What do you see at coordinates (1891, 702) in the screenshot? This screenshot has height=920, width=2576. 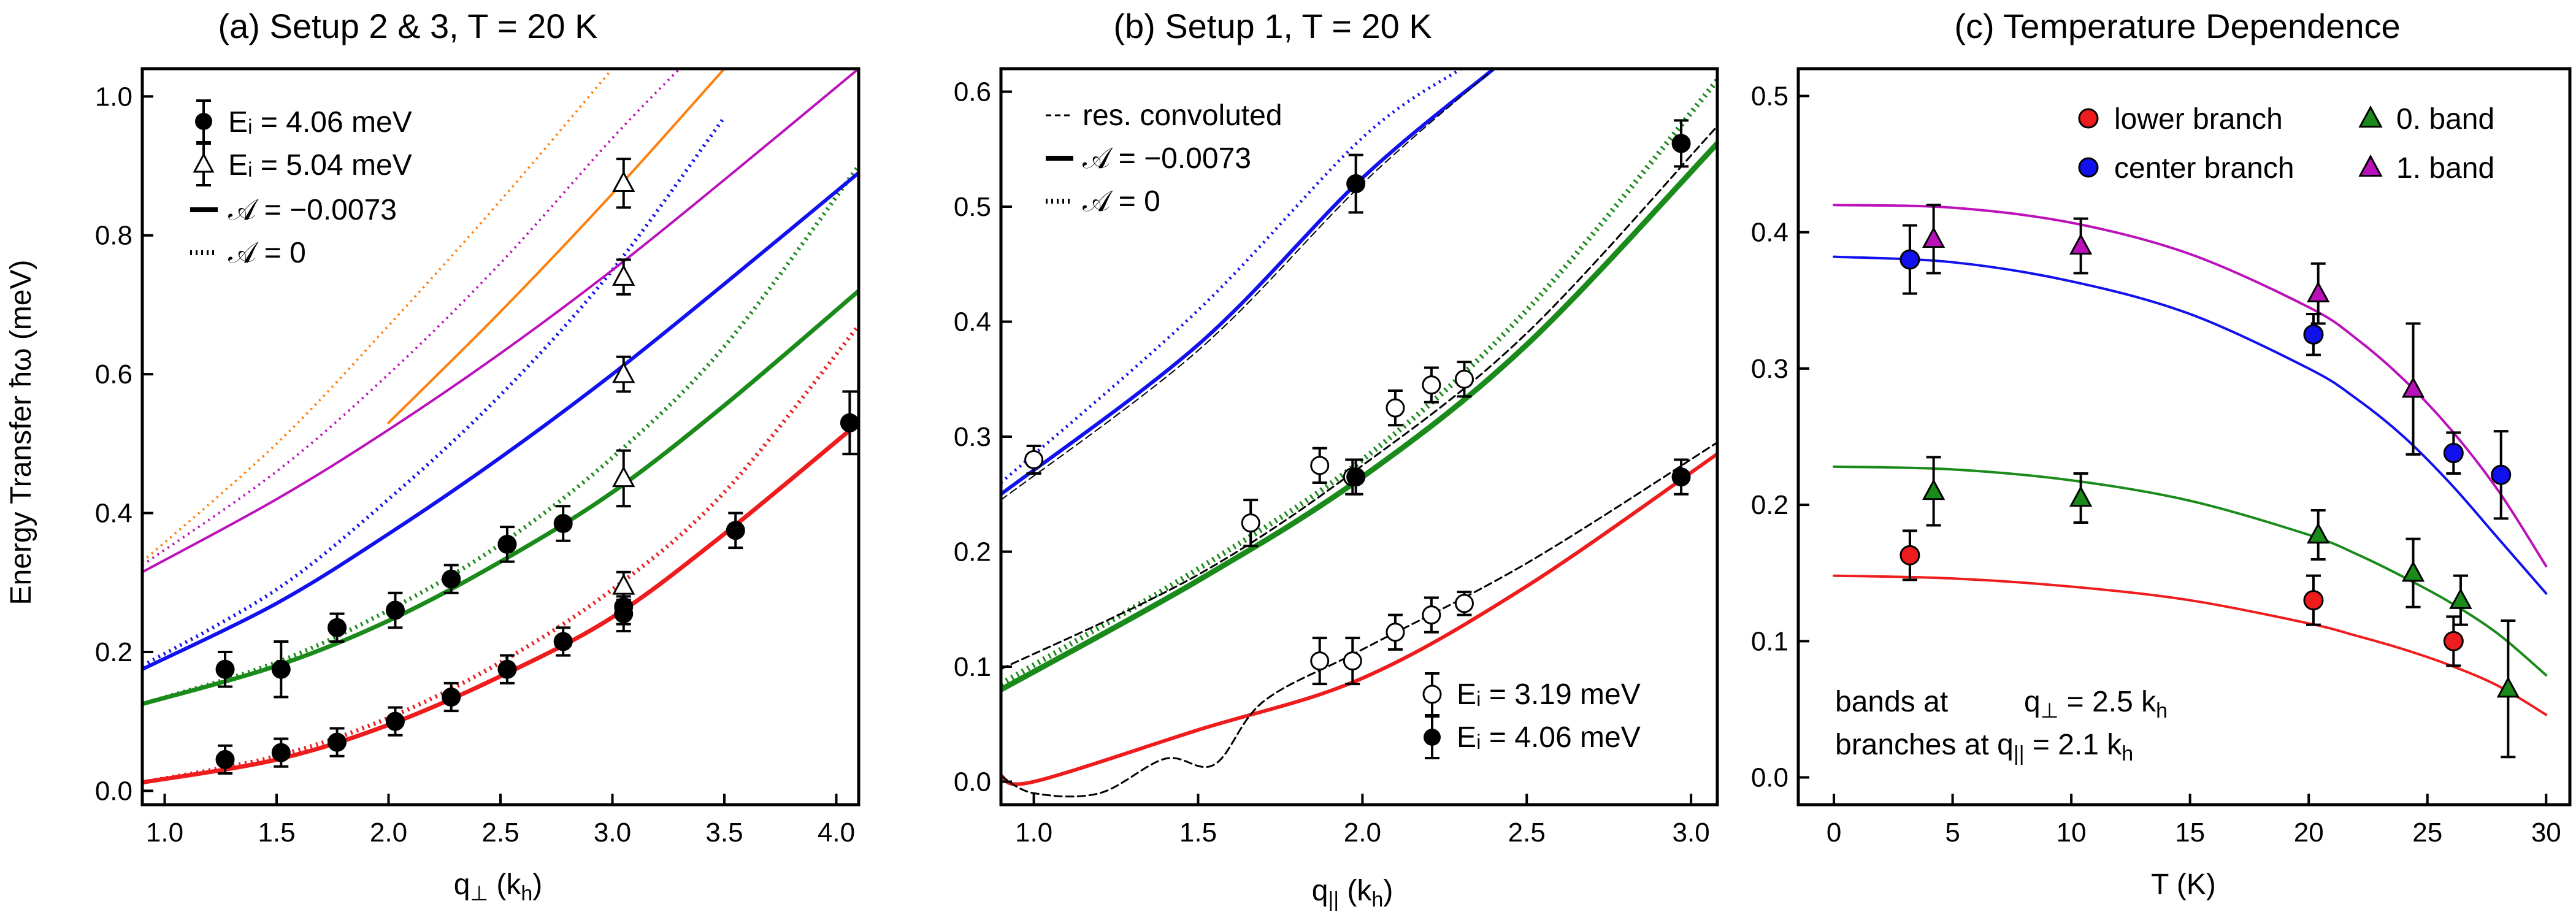 I see `annotation-line-0: bands at` at bounding box center [1891, 702].